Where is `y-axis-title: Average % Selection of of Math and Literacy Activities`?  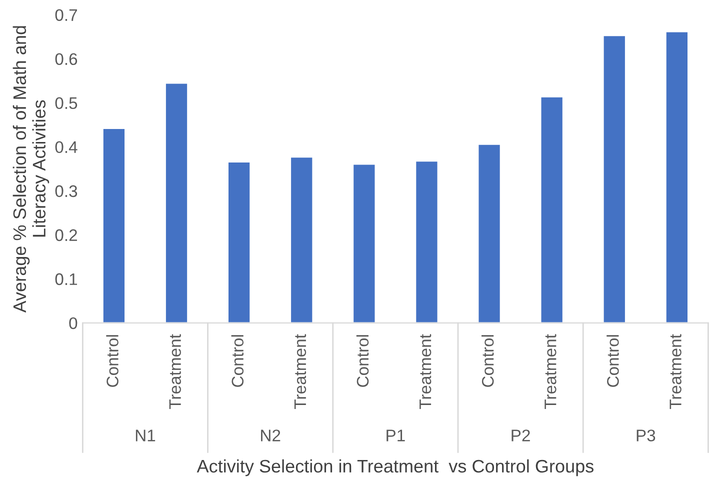 y-axis-title: Average % Selection of of Math and Literacy Activities is located at coordinates (31, 169).